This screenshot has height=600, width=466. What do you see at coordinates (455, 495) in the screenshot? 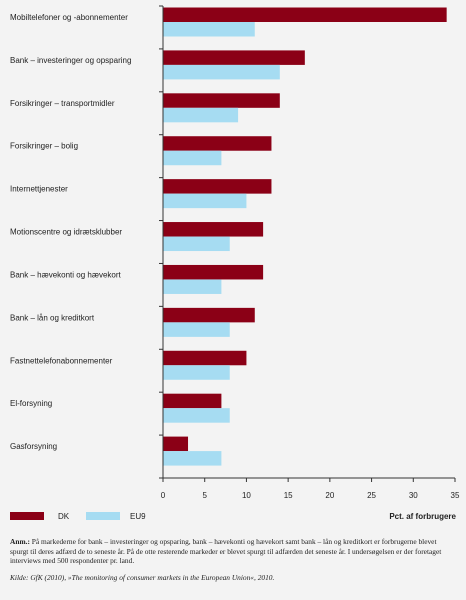
I see `x-tick-label: 35` at bounding box center [455, 495].